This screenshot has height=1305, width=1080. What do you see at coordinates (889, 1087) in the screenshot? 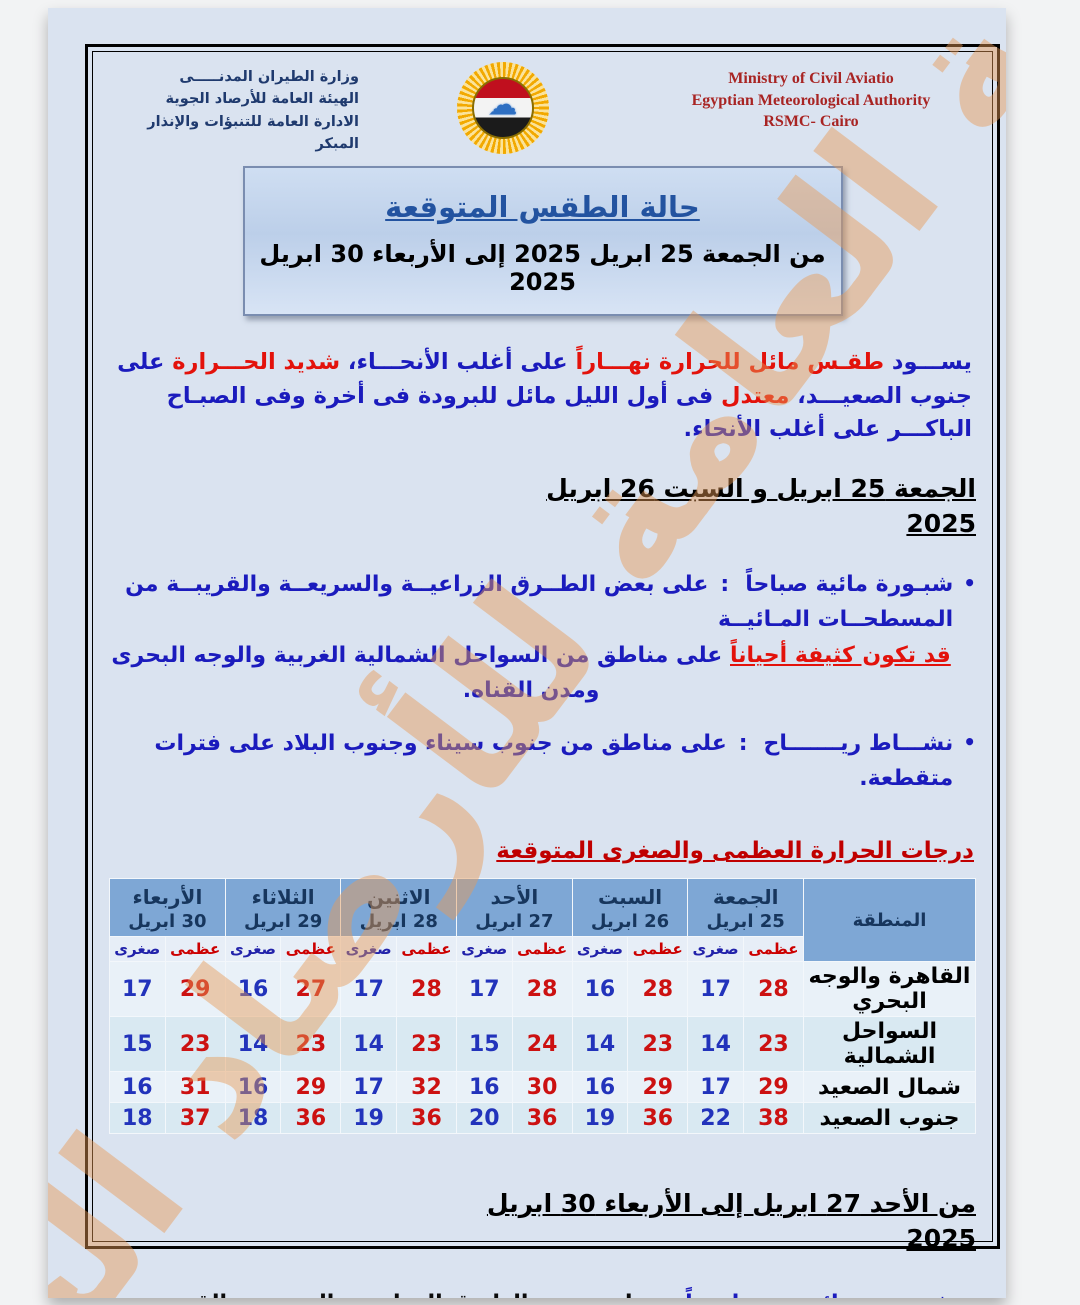
I see `region-cell: شمال الصعيد` at bounding box center [889, 1087].